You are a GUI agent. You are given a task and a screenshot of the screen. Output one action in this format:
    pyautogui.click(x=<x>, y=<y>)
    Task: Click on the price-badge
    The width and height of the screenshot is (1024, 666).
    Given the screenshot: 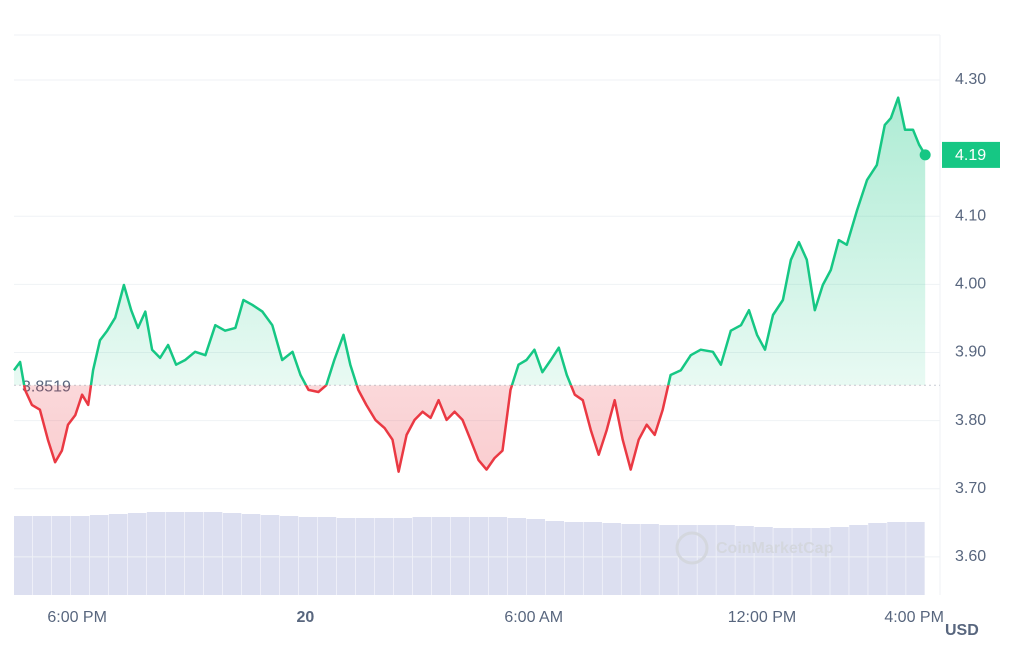 What is the action you would take?
    pyautogui.click(x=971, y=154)
    